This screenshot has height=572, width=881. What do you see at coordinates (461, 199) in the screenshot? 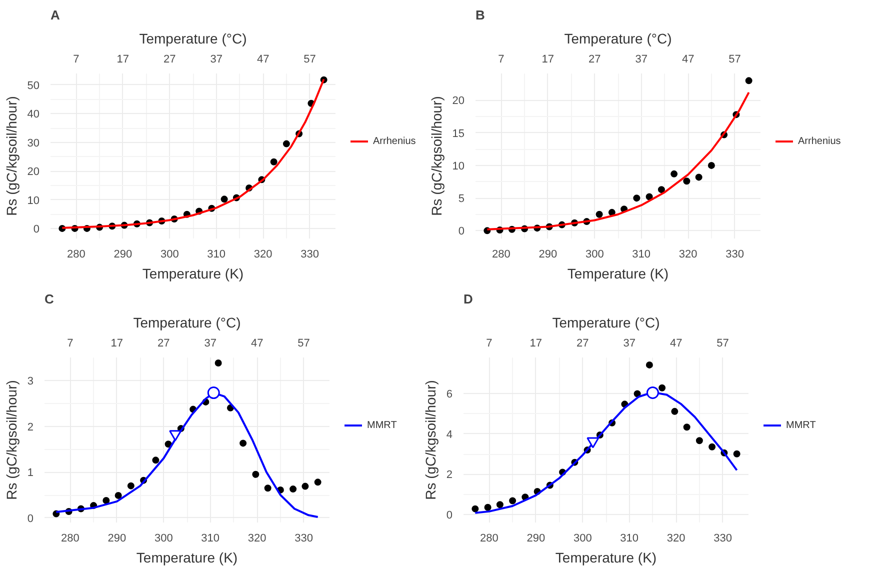
I see `y-tick-label: 5` at bounding box center [461, 199].